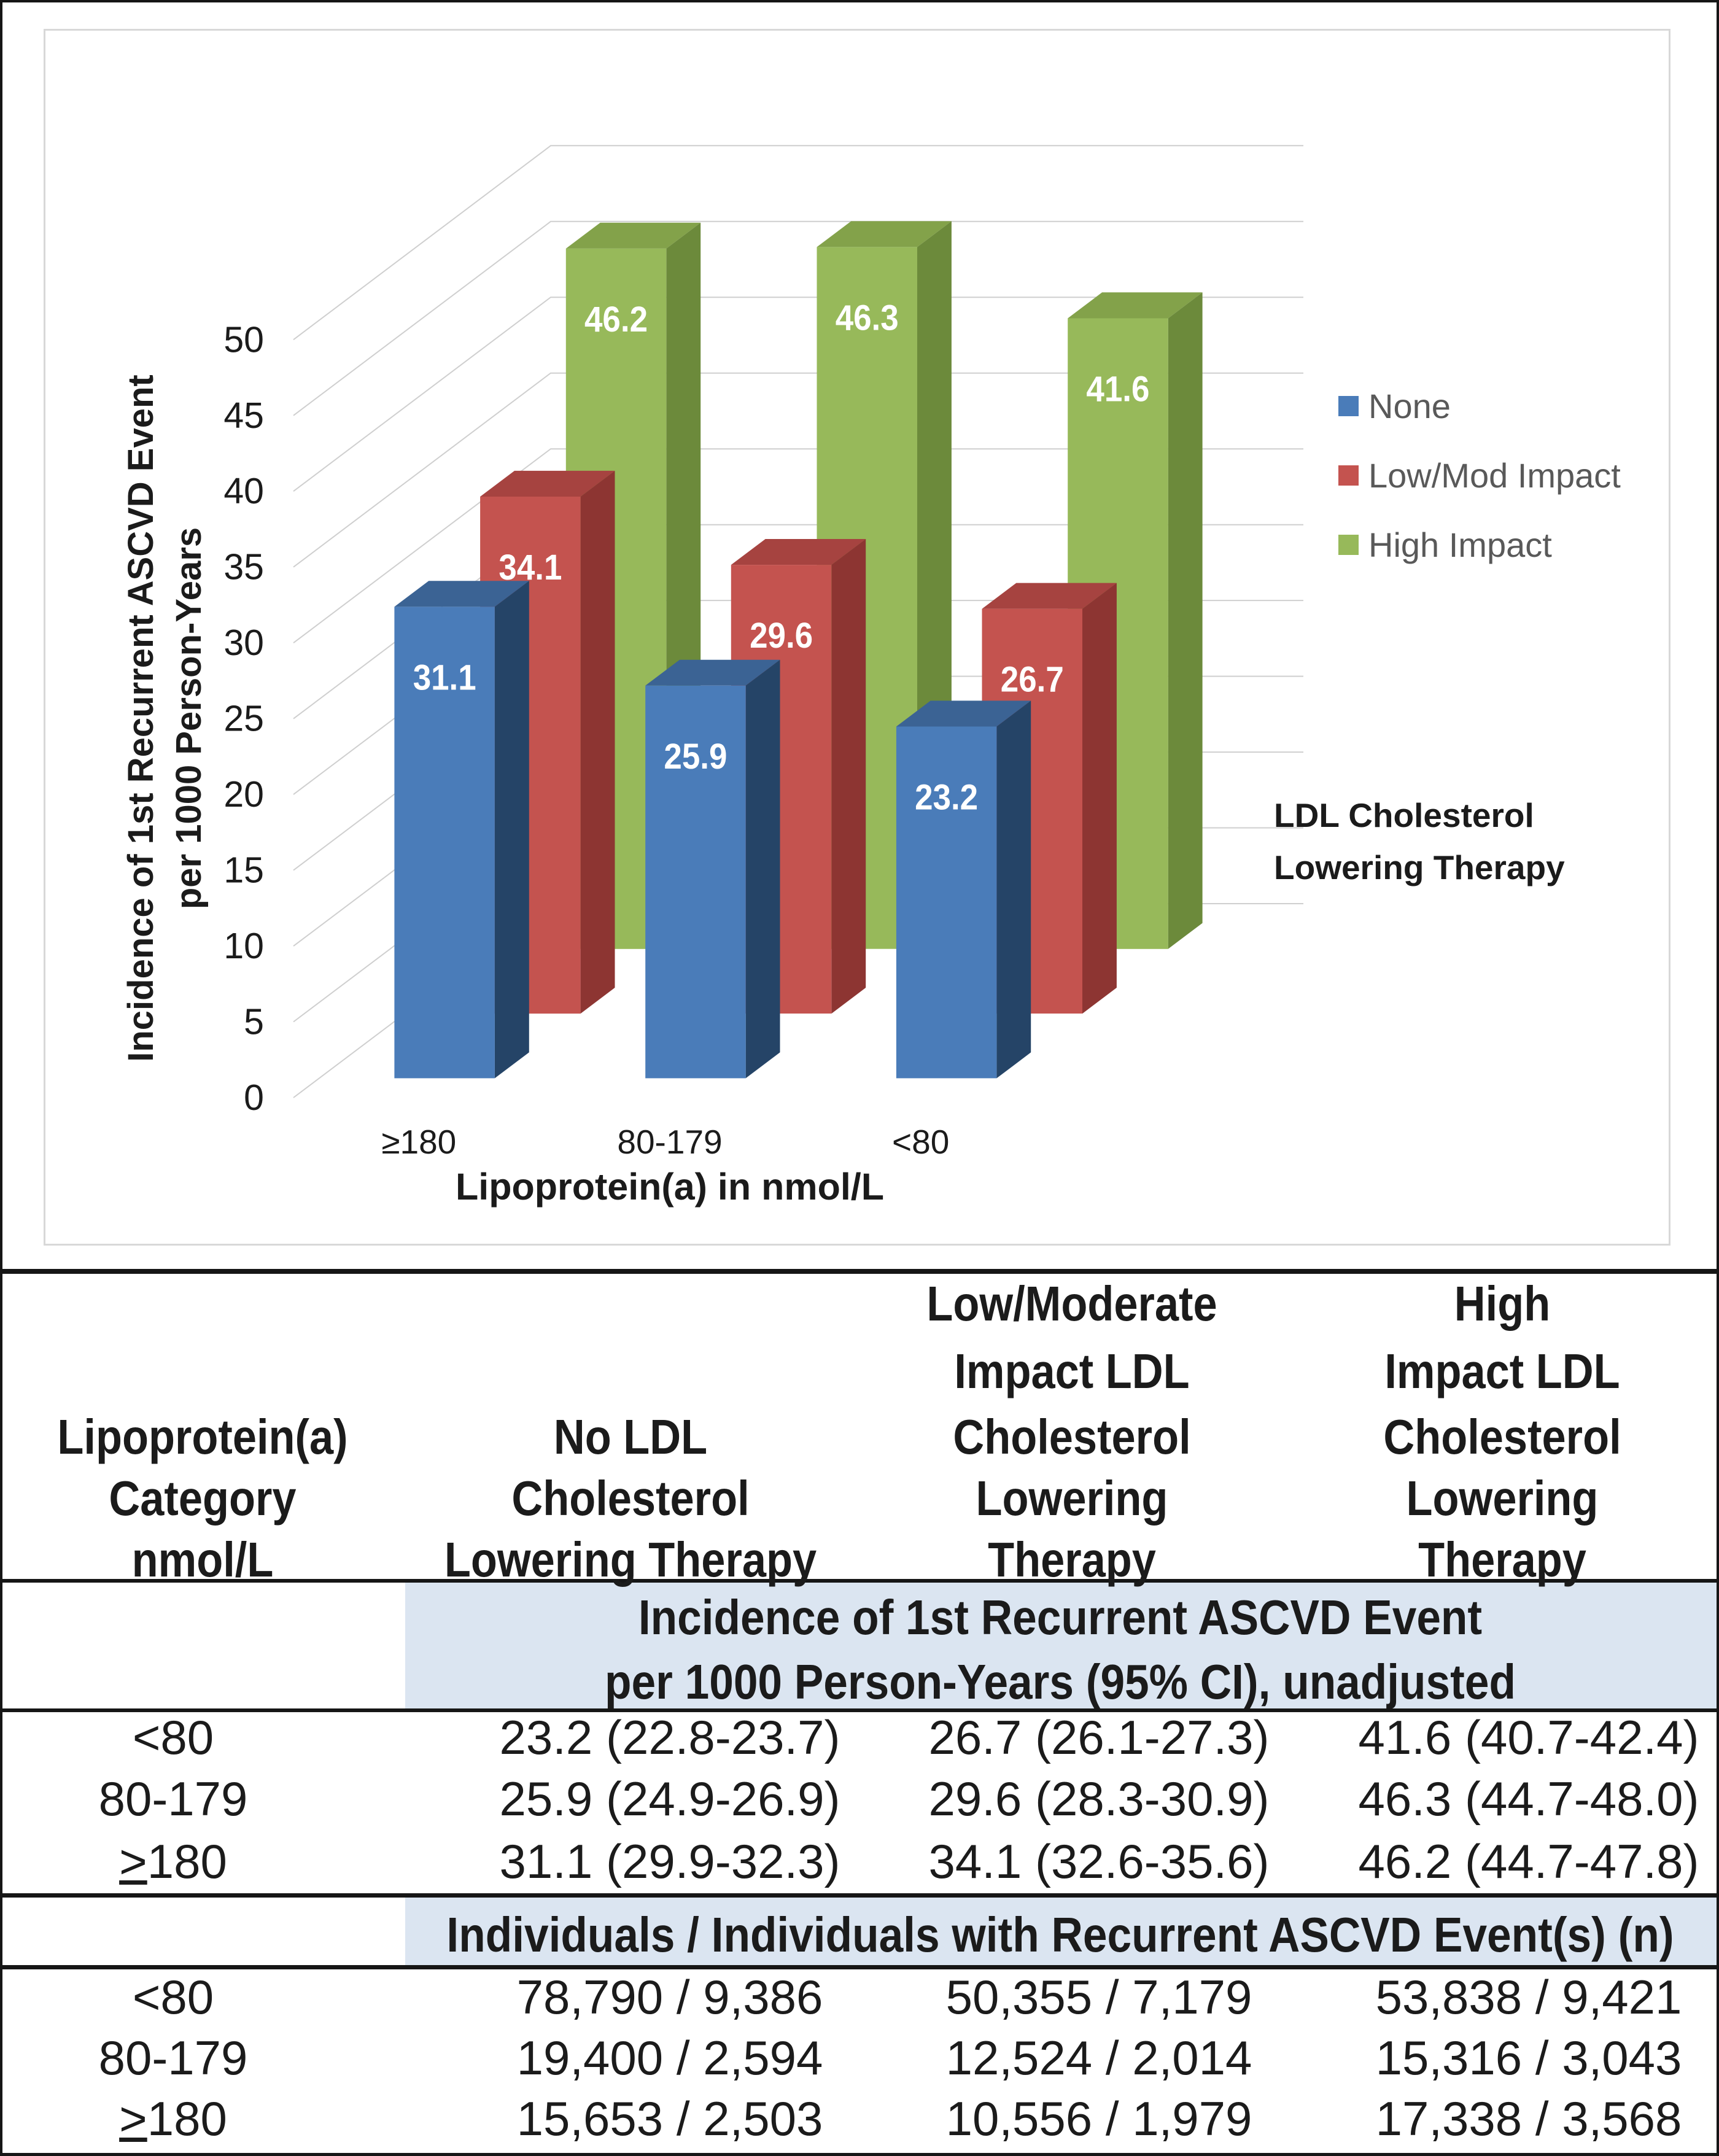 Image resolution: width=1719 pixels, height=2156 pixels. I want to click on svg-text: 0, so click(254, 1097).